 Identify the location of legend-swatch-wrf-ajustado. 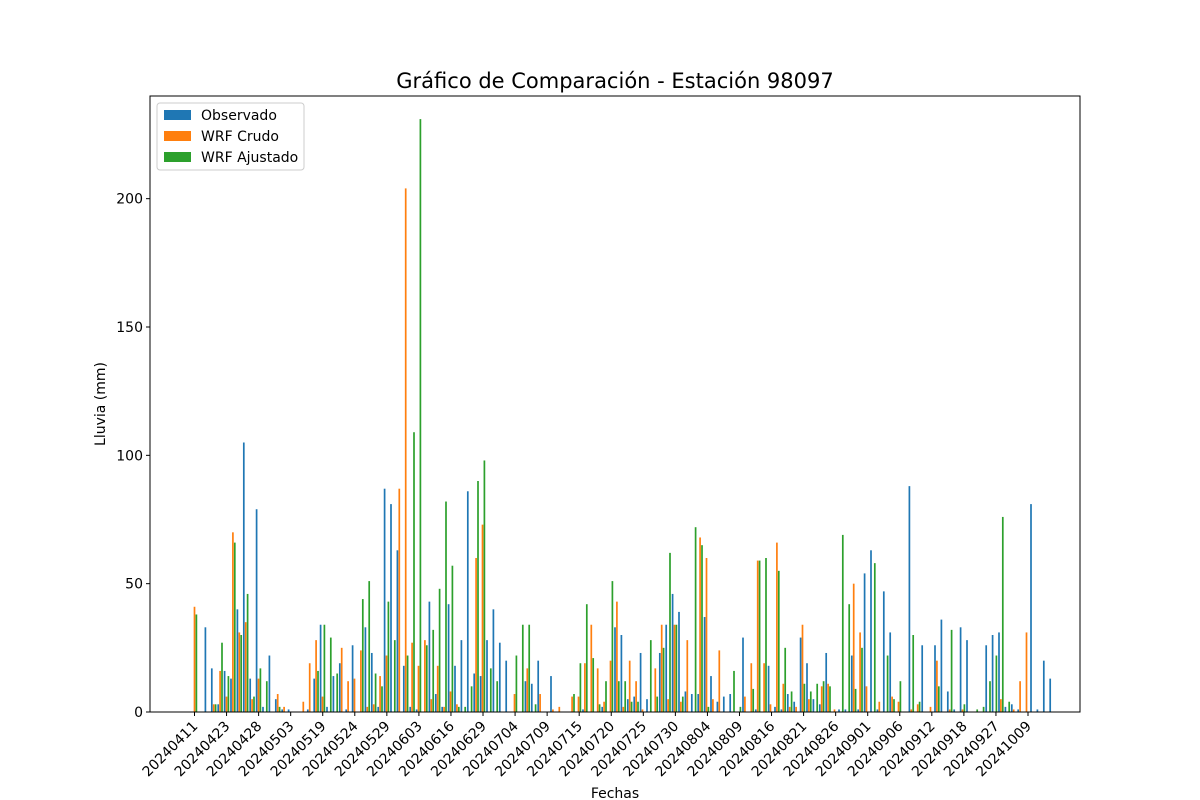
(177, 157).